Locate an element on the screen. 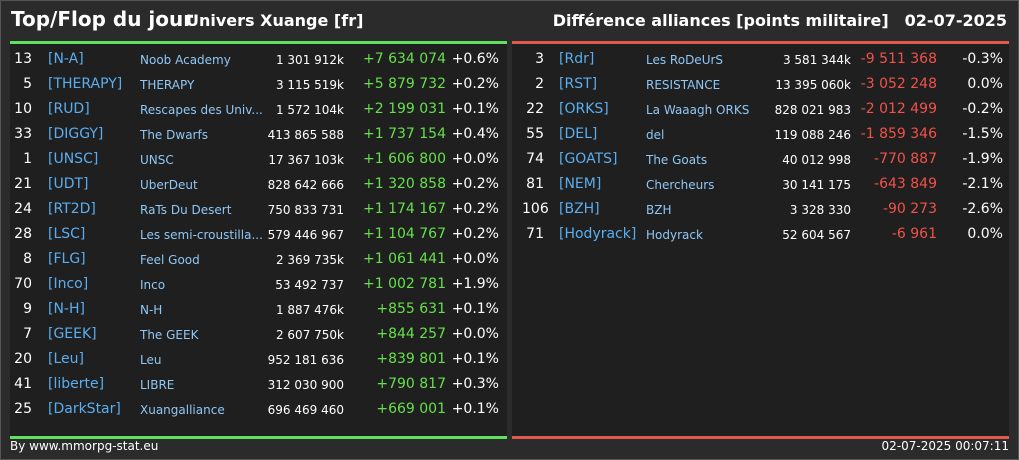 The height and width of the screenshot is (460, 1019). percent-change: +0.4% is located at coordinates (475, 134).